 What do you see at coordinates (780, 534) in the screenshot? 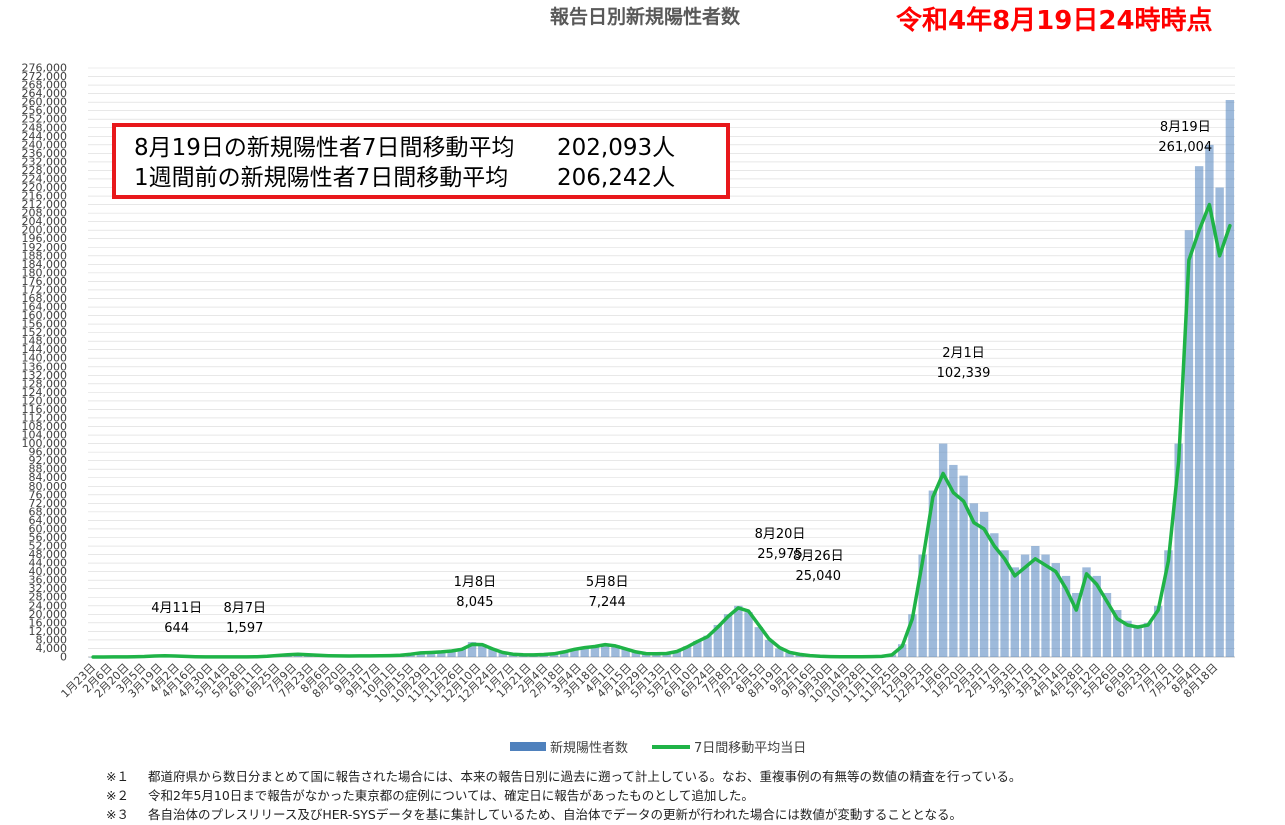
I see `annotation-date: 8月20日` at bounding box center [780, 534].